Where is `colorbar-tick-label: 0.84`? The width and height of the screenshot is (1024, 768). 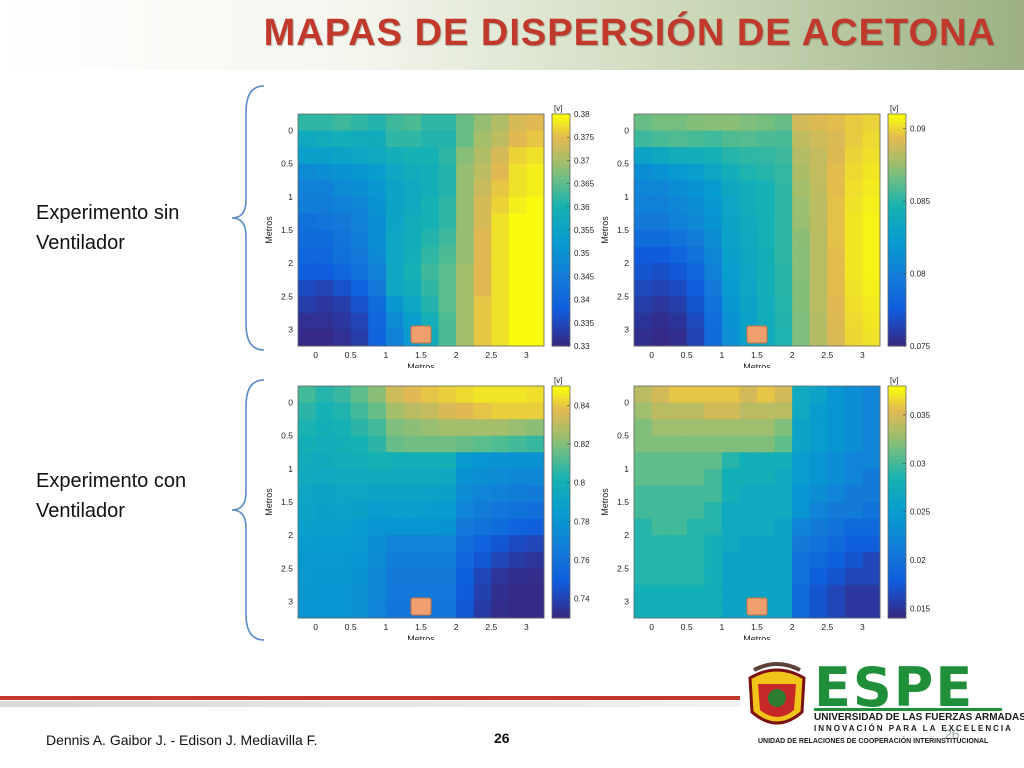
colorbar-tick-label: 0.84 is located at coordinates (582, 405).